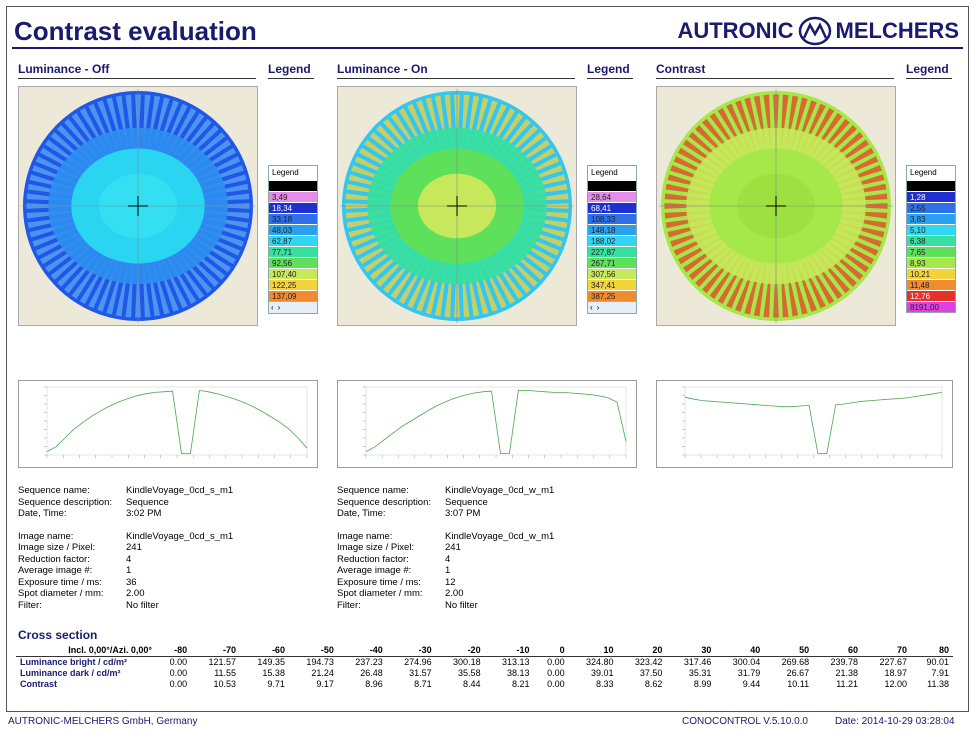 The width and height of the screenshot is (975, 734). Describe the element at coordinates (931, 251) in the screenshot. I see `legend-swatch: 7,65` at that location.